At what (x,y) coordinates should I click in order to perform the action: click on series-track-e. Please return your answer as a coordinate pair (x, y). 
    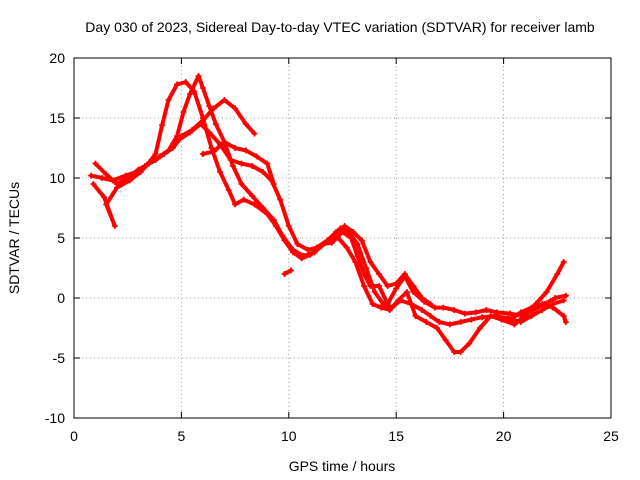
    Looking at the image, I should click on (238, 163).